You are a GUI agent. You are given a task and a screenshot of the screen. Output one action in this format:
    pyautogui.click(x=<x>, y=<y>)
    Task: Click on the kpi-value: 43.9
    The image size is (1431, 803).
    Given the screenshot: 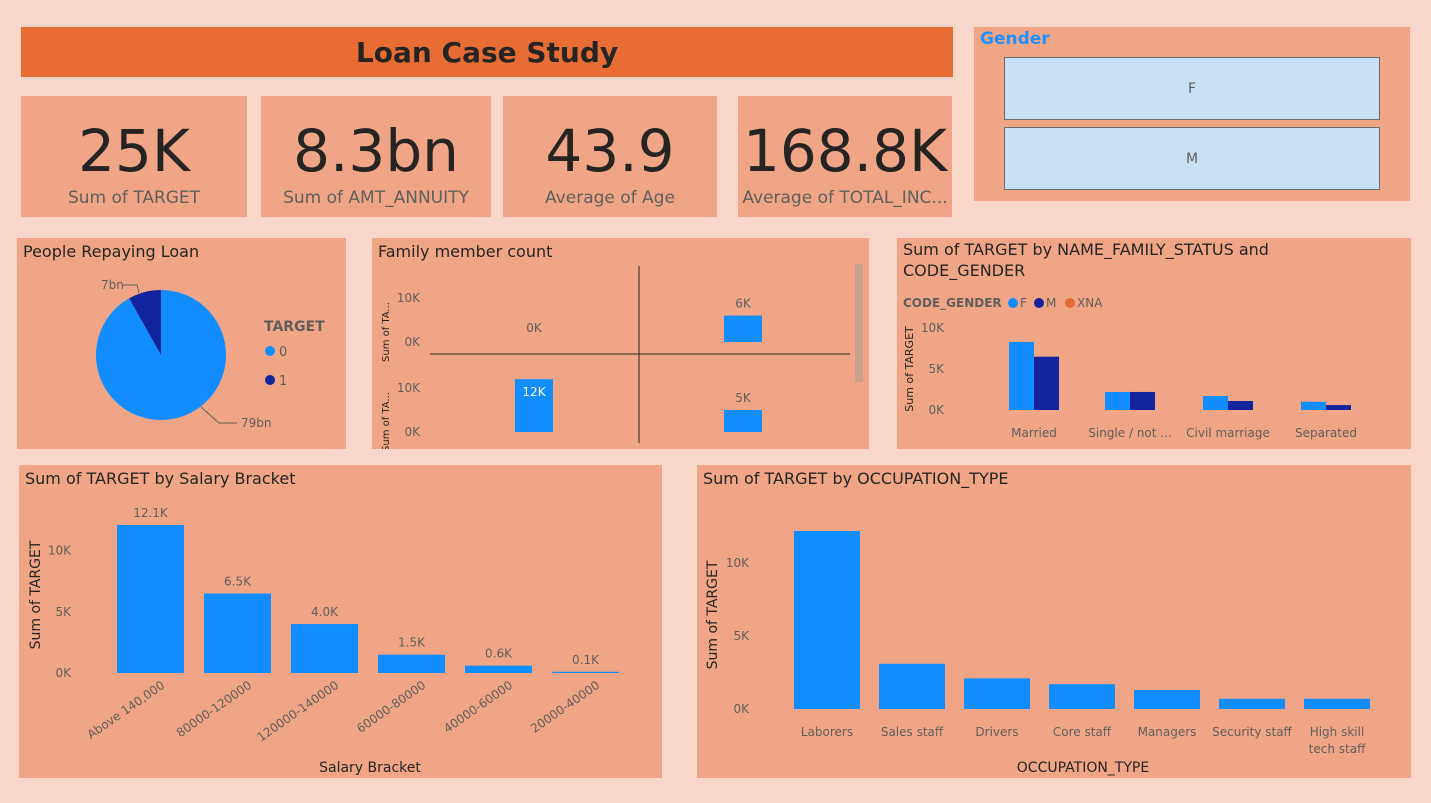 What is the action you would take?
    pyautogui.click(x=610, y=151)
    